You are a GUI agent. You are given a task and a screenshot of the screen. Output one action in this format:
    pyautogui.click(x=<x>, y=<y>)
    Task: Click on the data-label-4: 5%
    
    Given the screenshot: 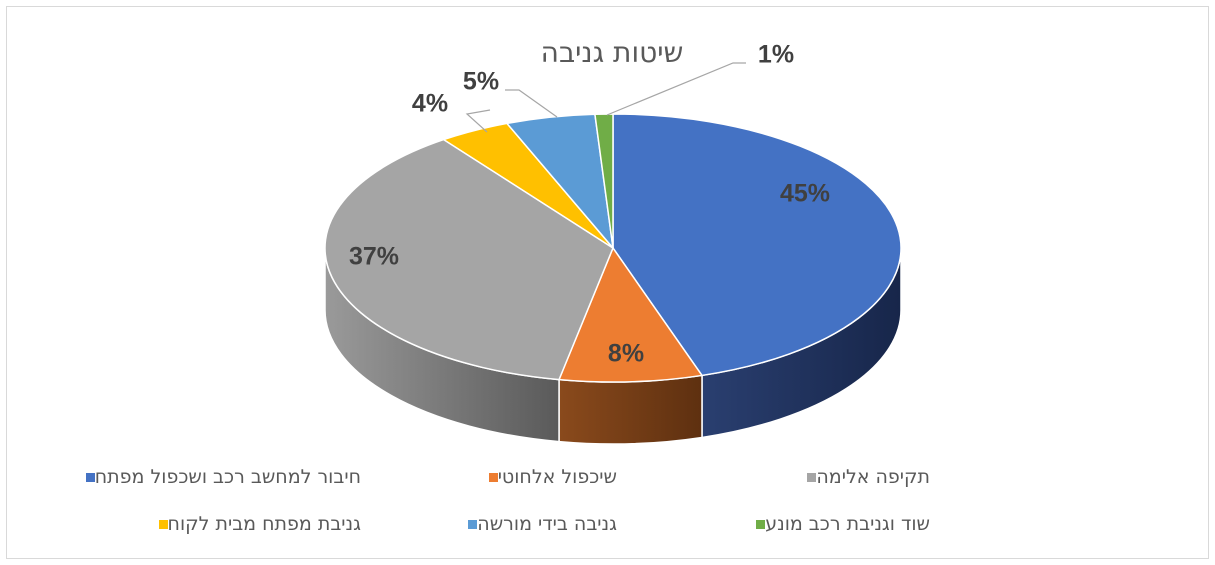 What is the action you would take?
    pyautogui.click(x=481, y=82)
    